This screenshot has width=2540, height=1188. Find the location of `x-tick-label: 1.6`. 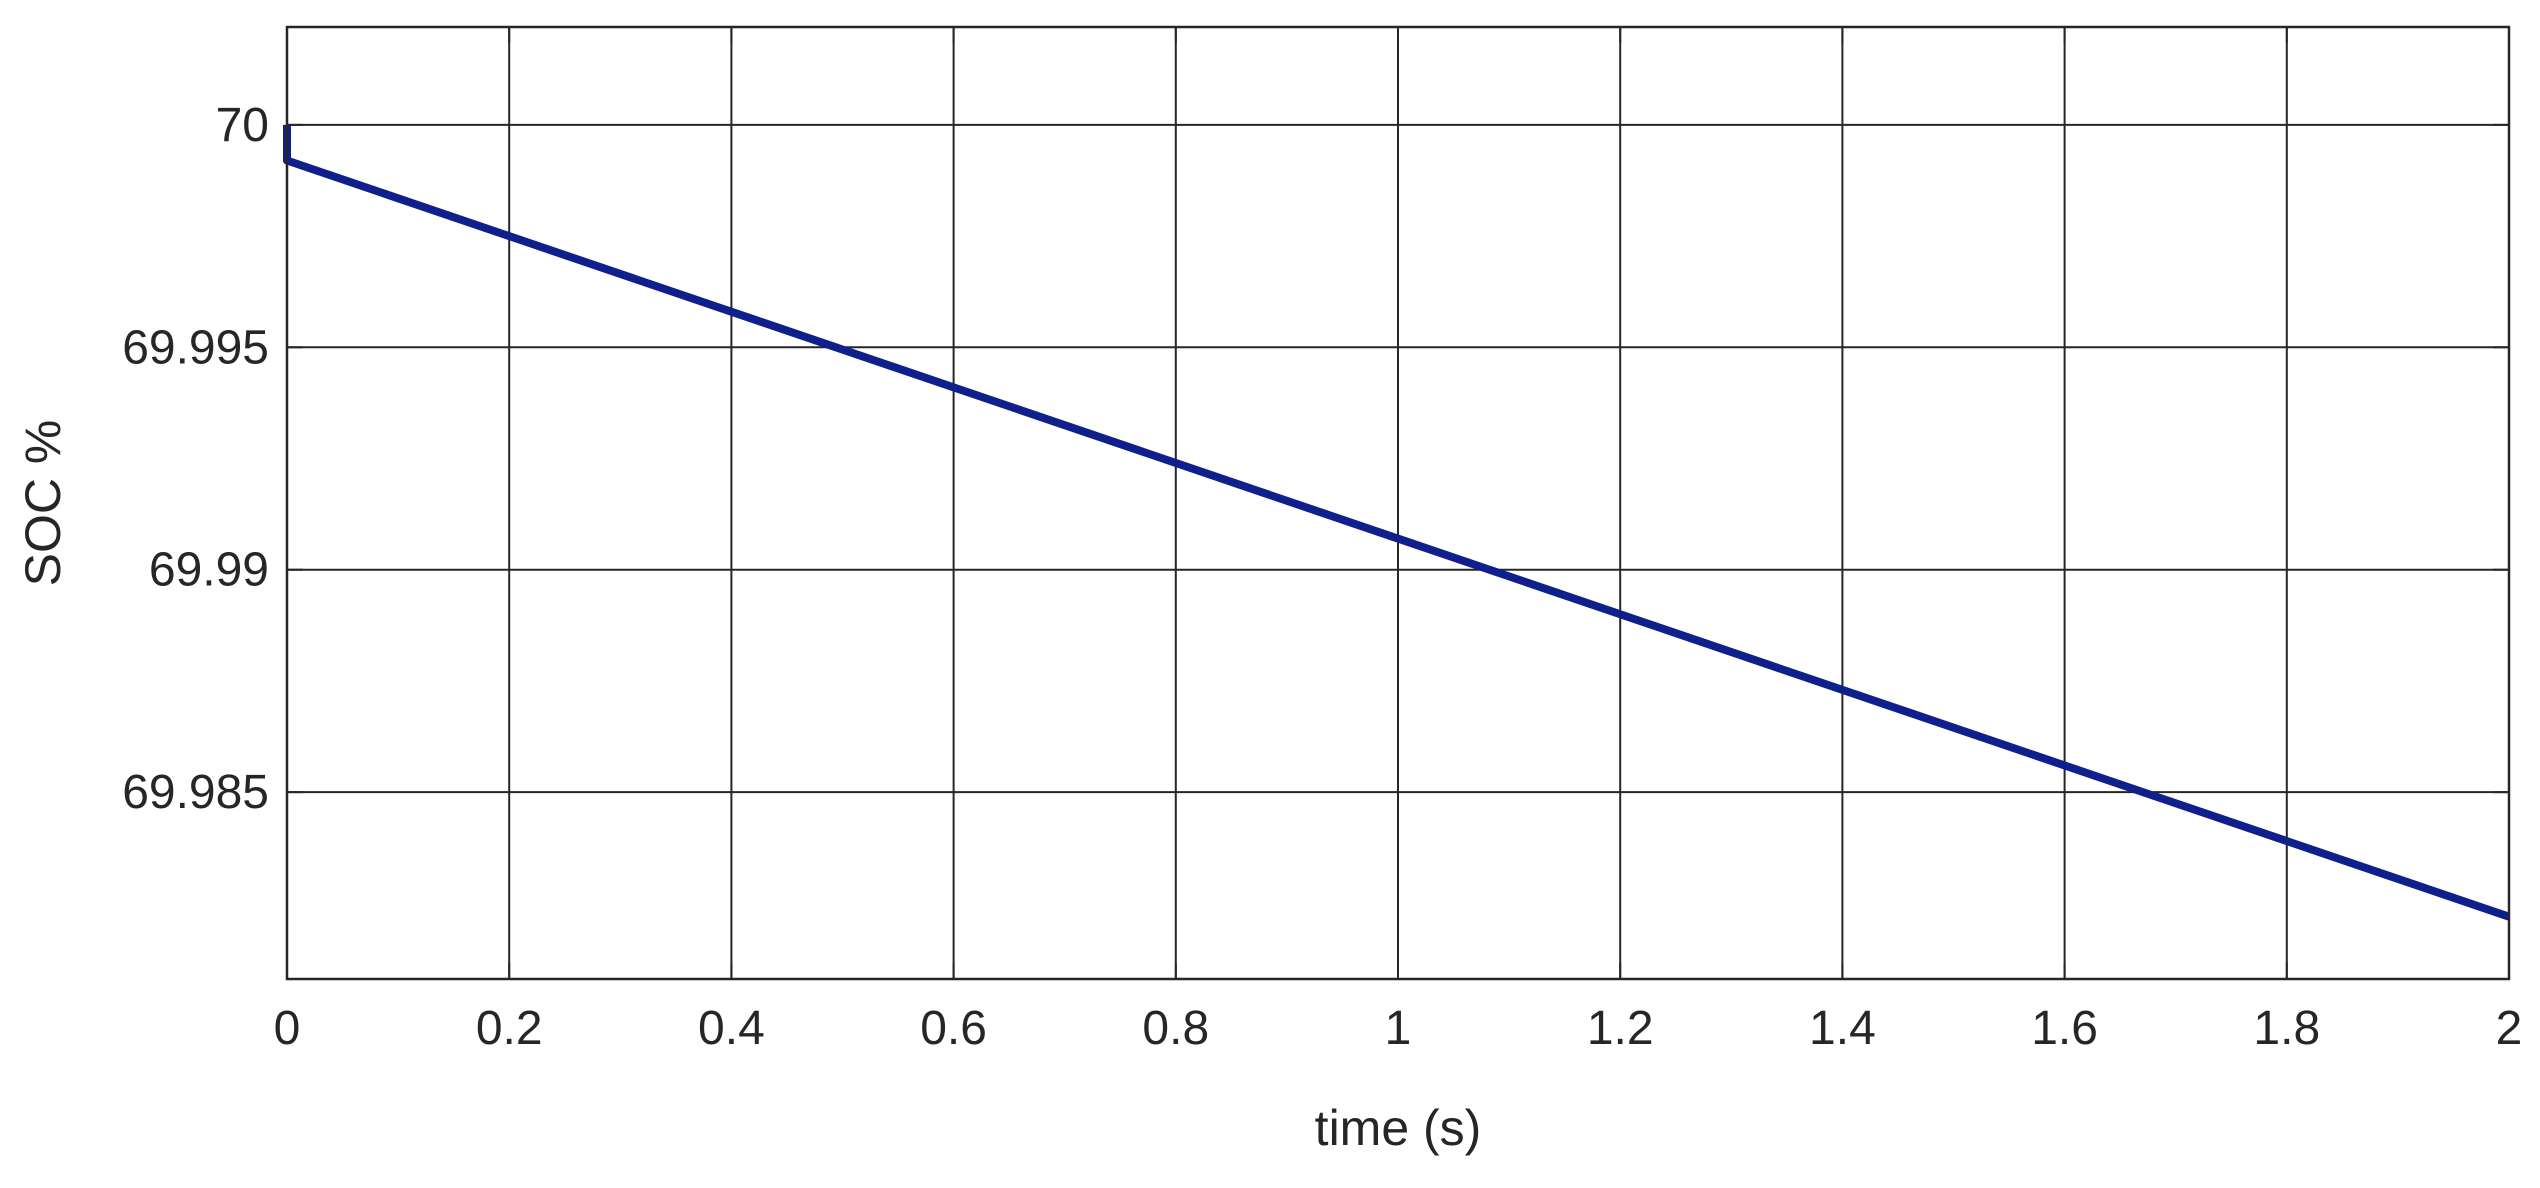

x-tick-label: 1.6 is located at coordinates (2064, 1028).